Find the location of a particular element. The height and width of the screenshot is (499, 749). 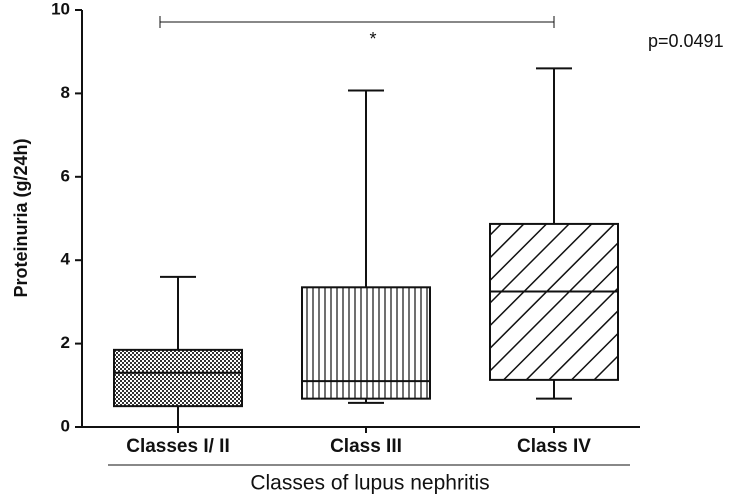

y-tick-label: 10 is located at coordinates (60, 9).